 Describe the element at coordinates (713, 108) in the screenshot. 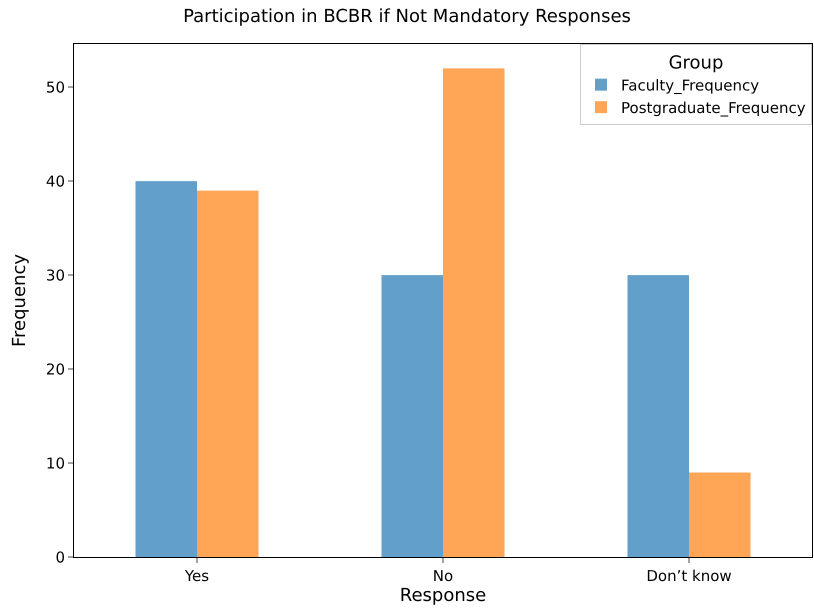

I see `legend-label: Postgraduate_Frequency` at that location.